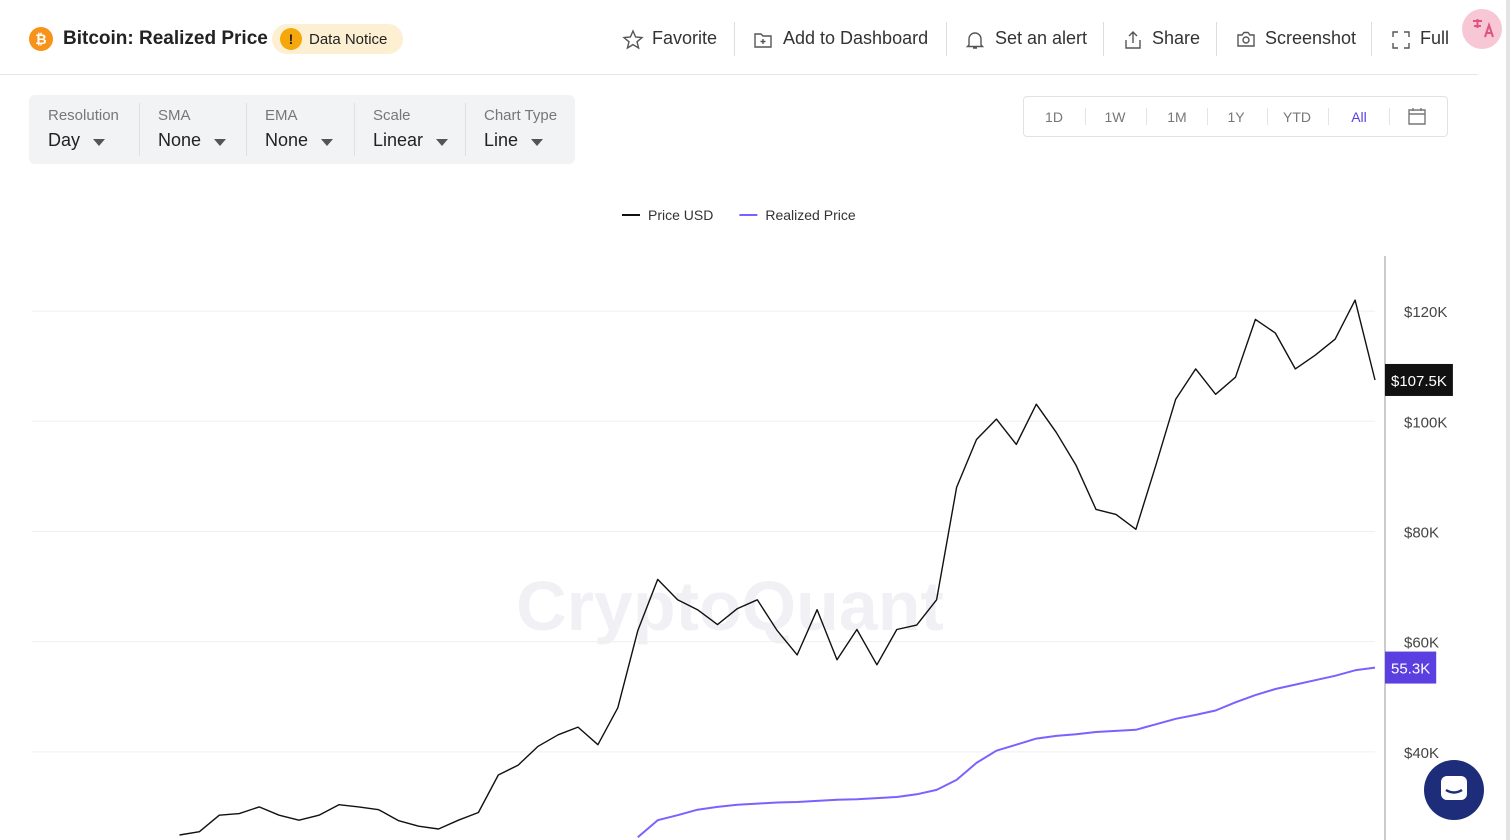 Image resolution: width=1510 pixels, height=840 pixels. What do you see at coordinates (1421, 753) in the screenshot?
I see `y-tick-label: $40K` at bounding box center [1421, 753].